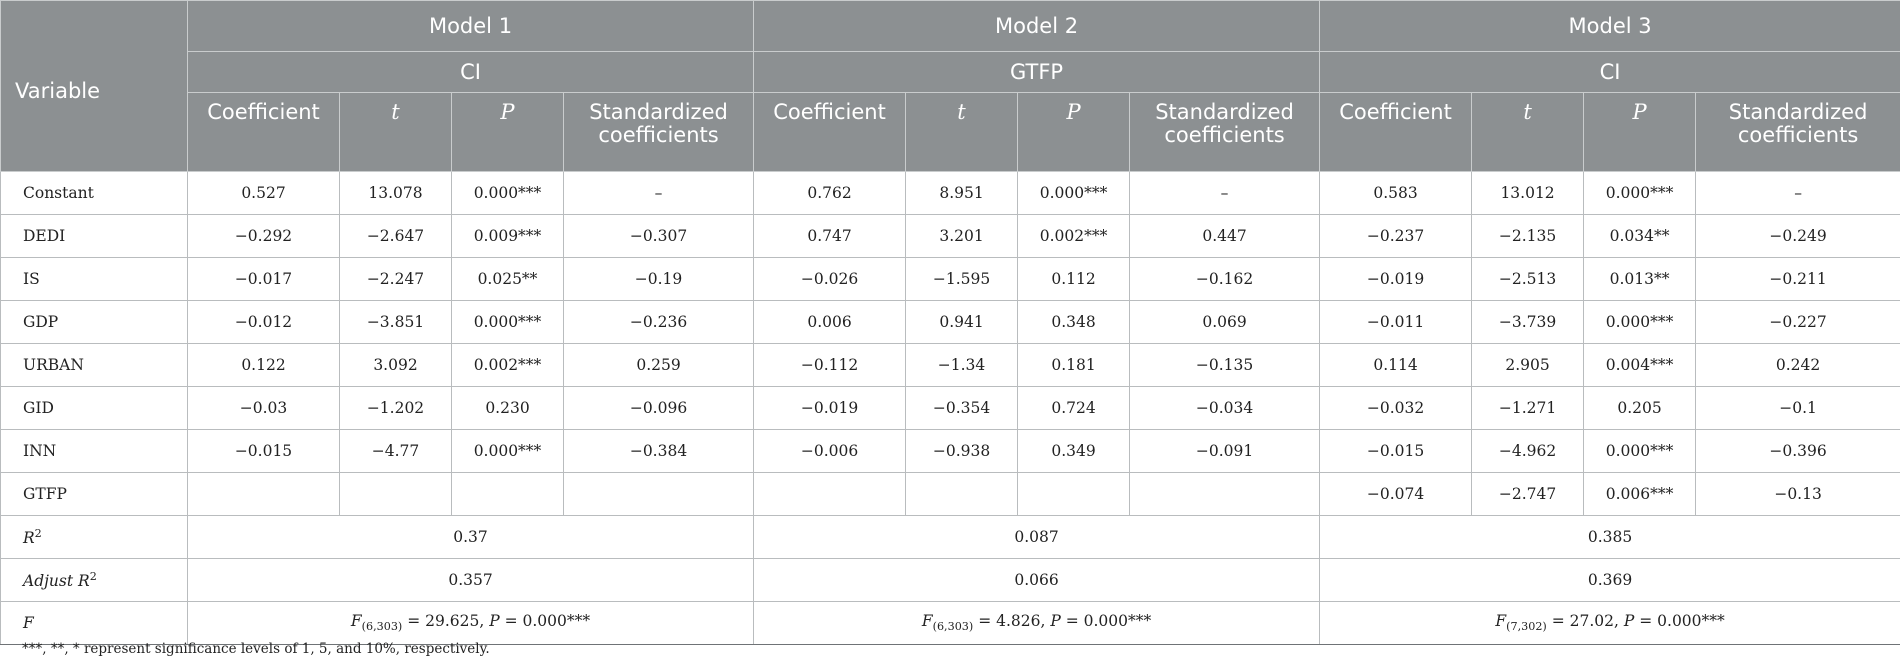 This screenshot has width=1900, height=666. What do you see at coordinates (1797, 494) in the screenshot?
I see `table-cell: −0.13` at bounding box center [1797, 494].